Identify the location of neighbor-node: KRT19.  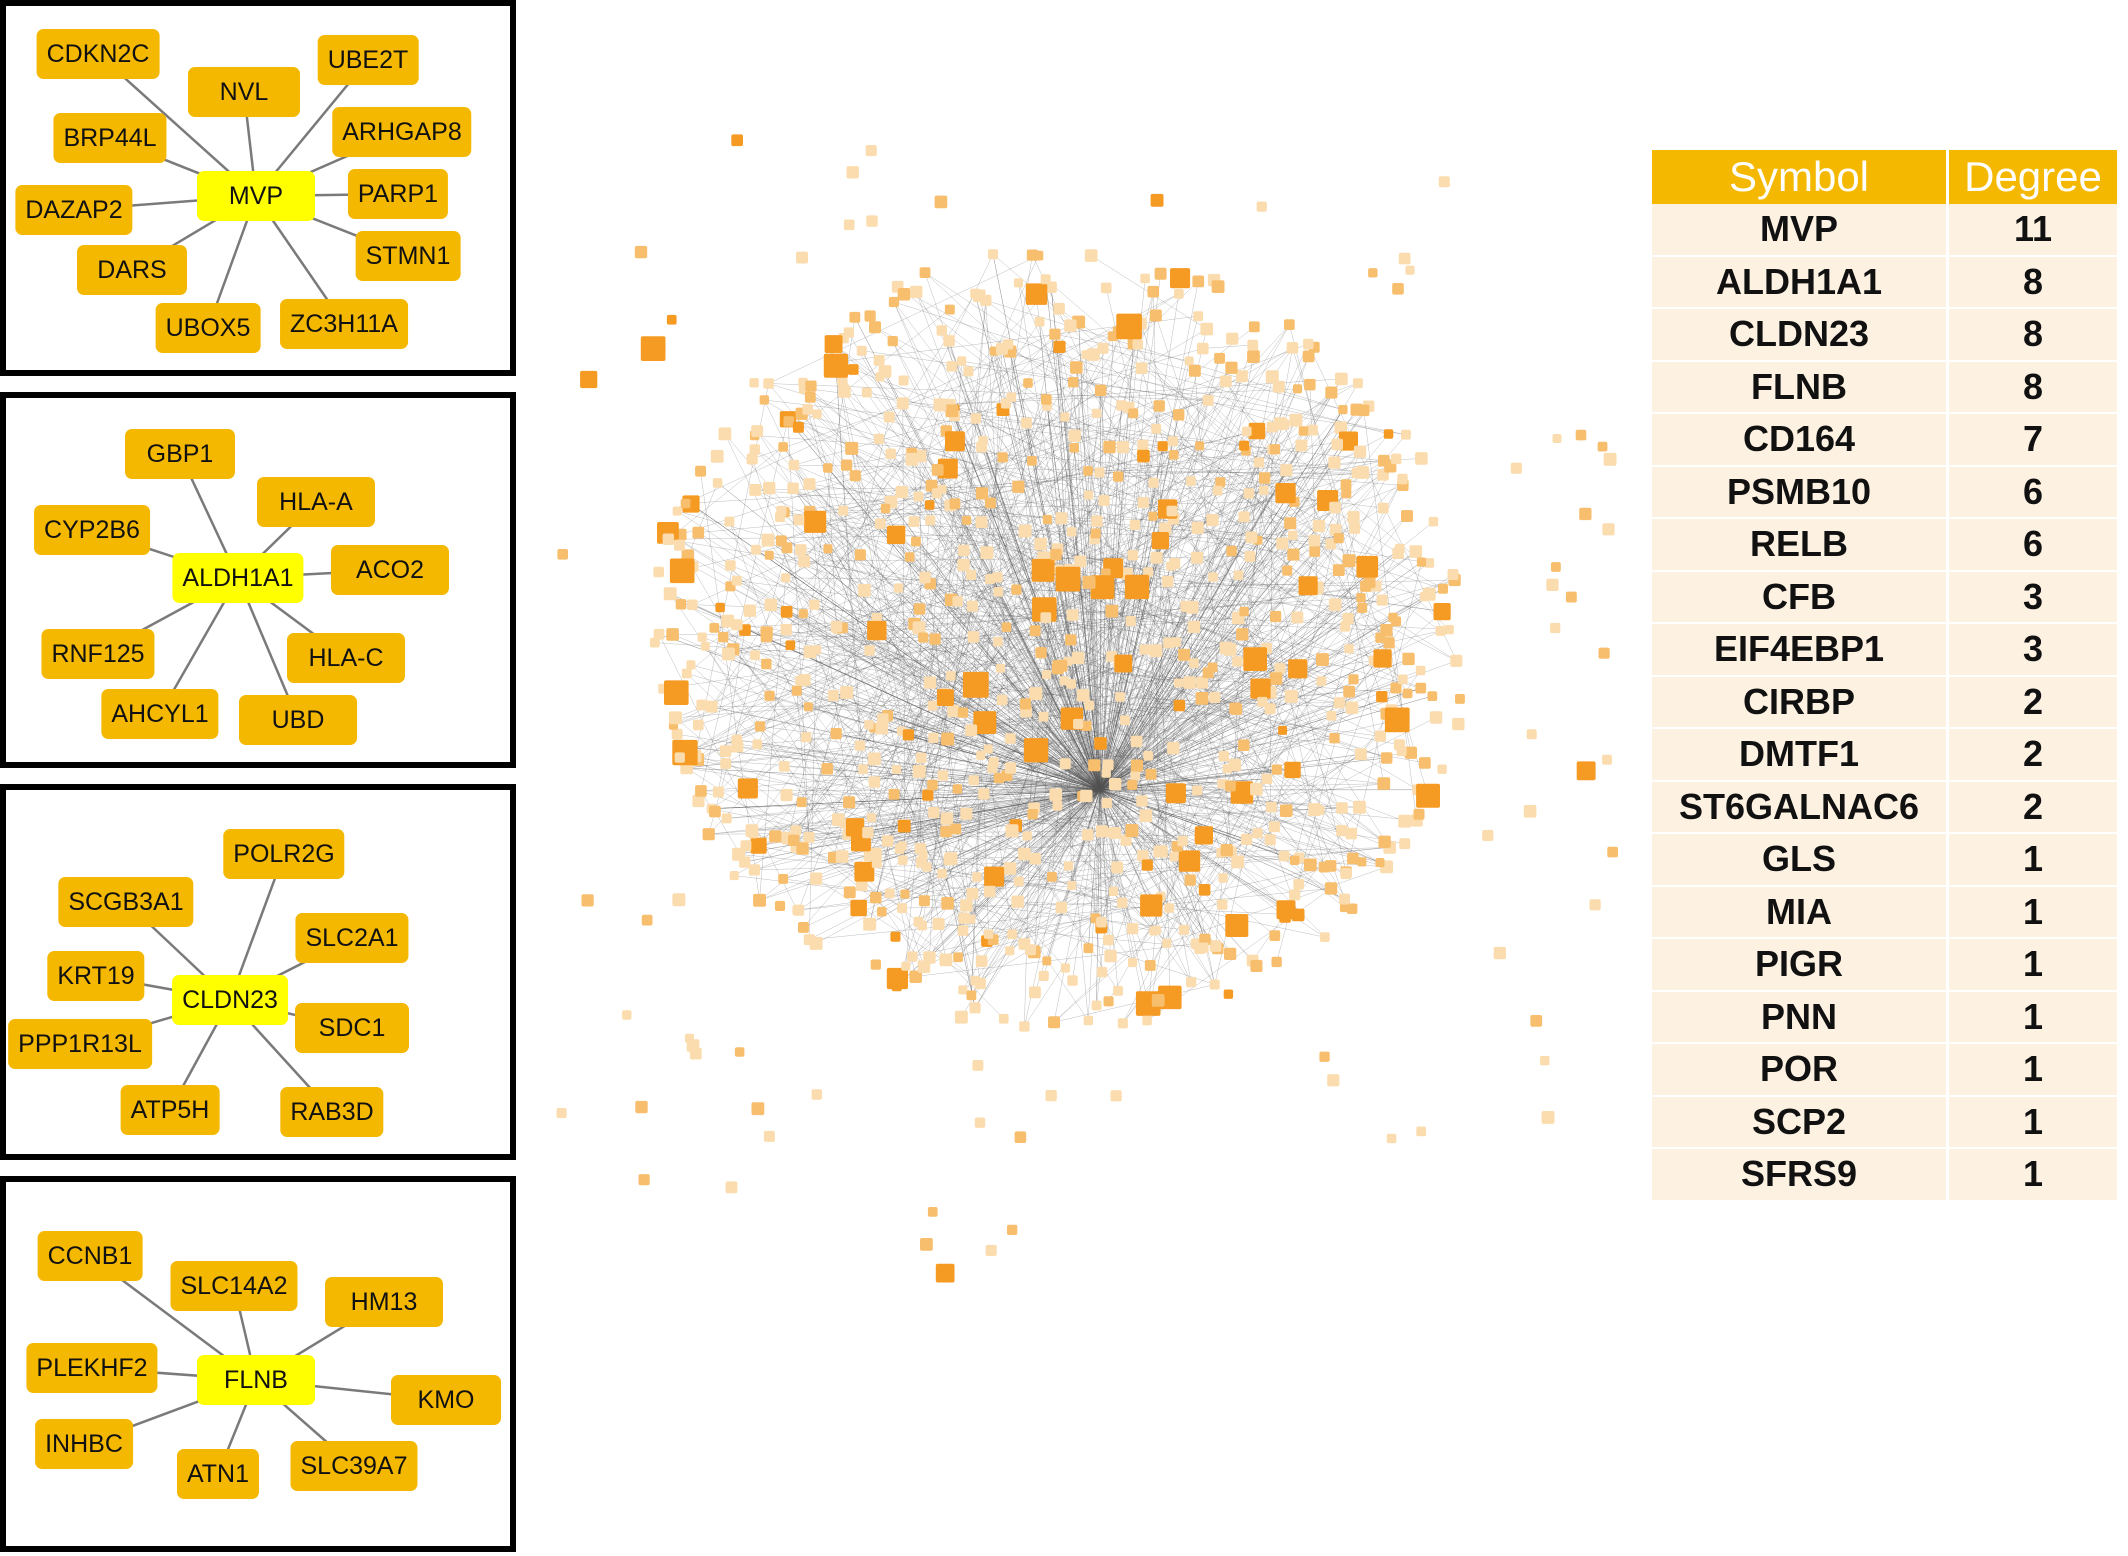
(96, 976).